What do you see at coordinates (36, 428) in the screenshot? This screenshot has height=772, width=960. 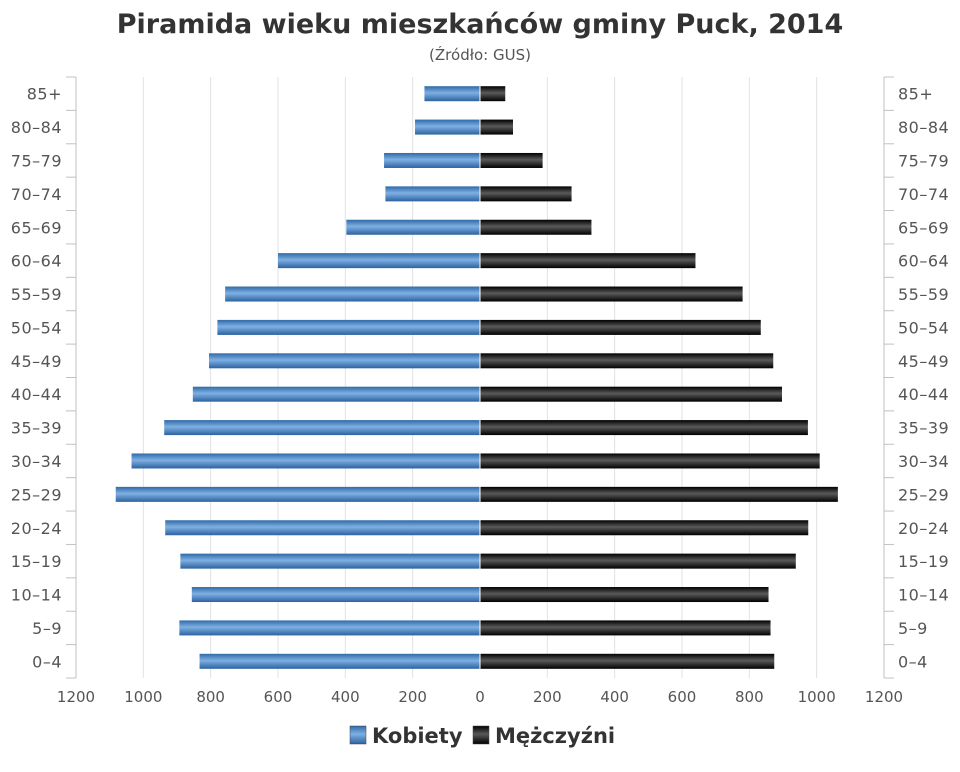 I see `category-label-left: 35–39` at bounding box center [36, 428].